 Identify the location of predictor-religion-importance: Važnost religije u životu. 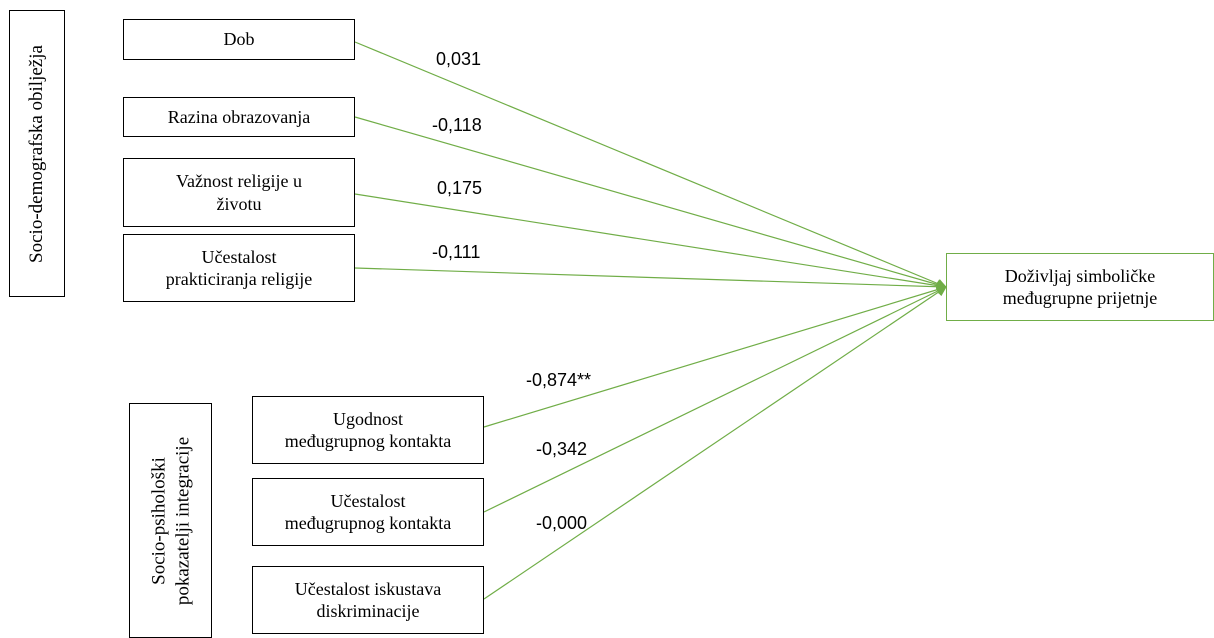
(239, 192).